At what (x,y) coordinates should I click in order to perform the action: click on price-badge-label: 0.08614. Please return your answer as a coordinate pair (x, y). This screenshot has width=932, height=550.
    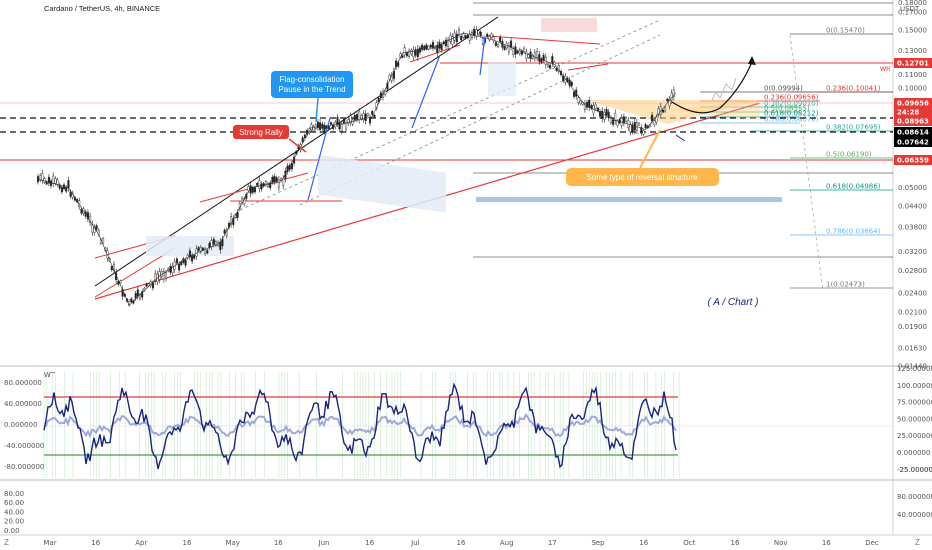
    Looking at the image, I should click on (913, 133).